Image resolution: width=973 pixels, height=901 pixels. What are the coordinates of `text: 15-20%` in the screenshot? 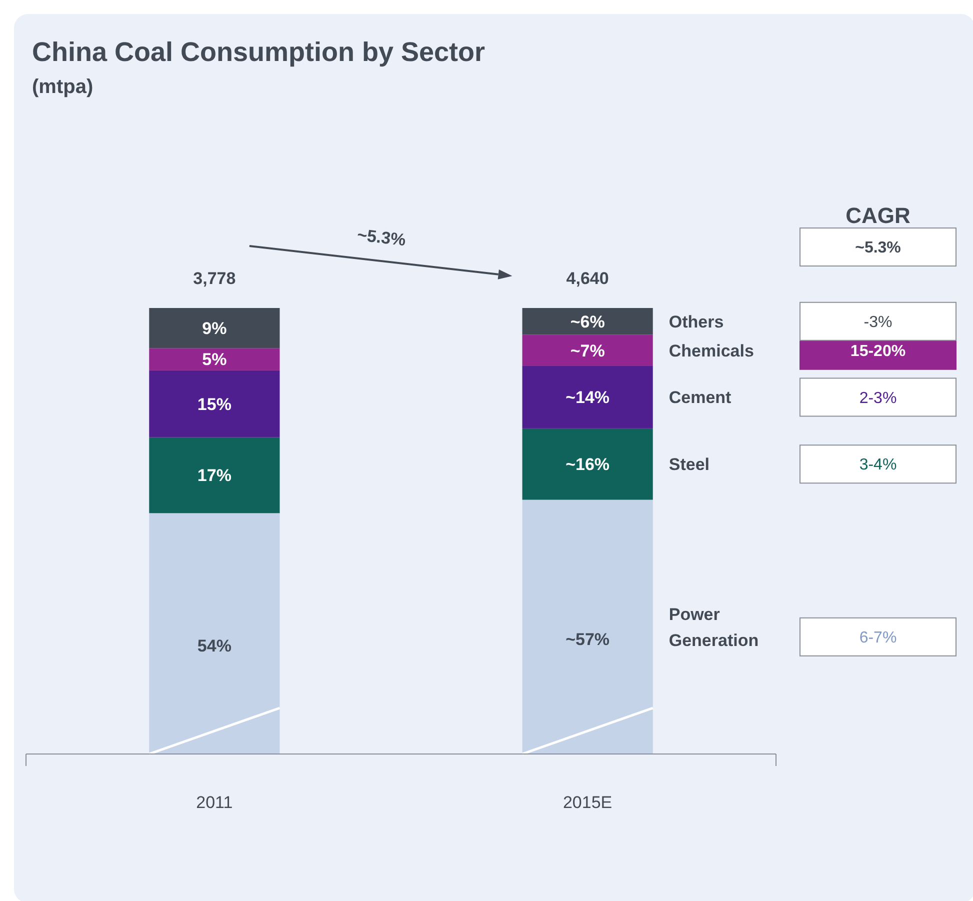 It's located at (878, 351).